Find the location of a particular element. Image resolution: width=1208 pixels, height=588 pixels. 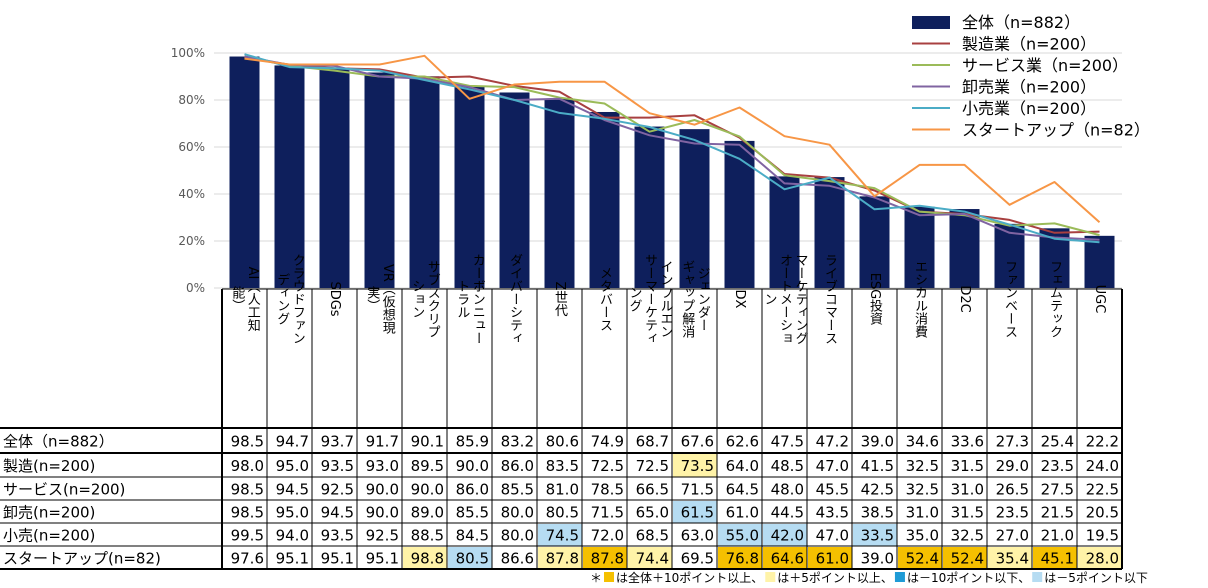

table-cell: 19.5 is located at coordinates (1102, 536).